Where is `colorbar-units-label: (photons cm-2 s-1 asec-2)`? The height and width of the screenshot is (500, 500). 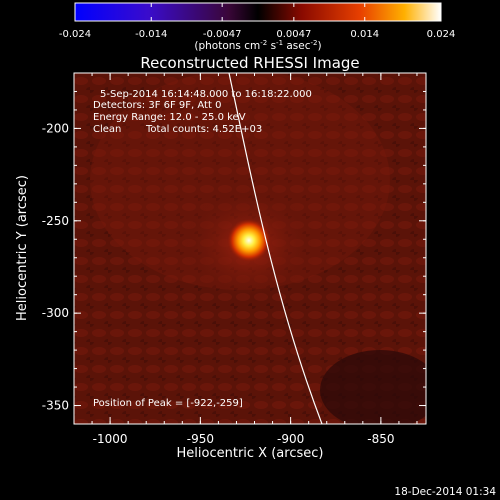
colorbar-units-label: (photons cm-2 s-1 asec-2) is located at coordinates (257, 45).